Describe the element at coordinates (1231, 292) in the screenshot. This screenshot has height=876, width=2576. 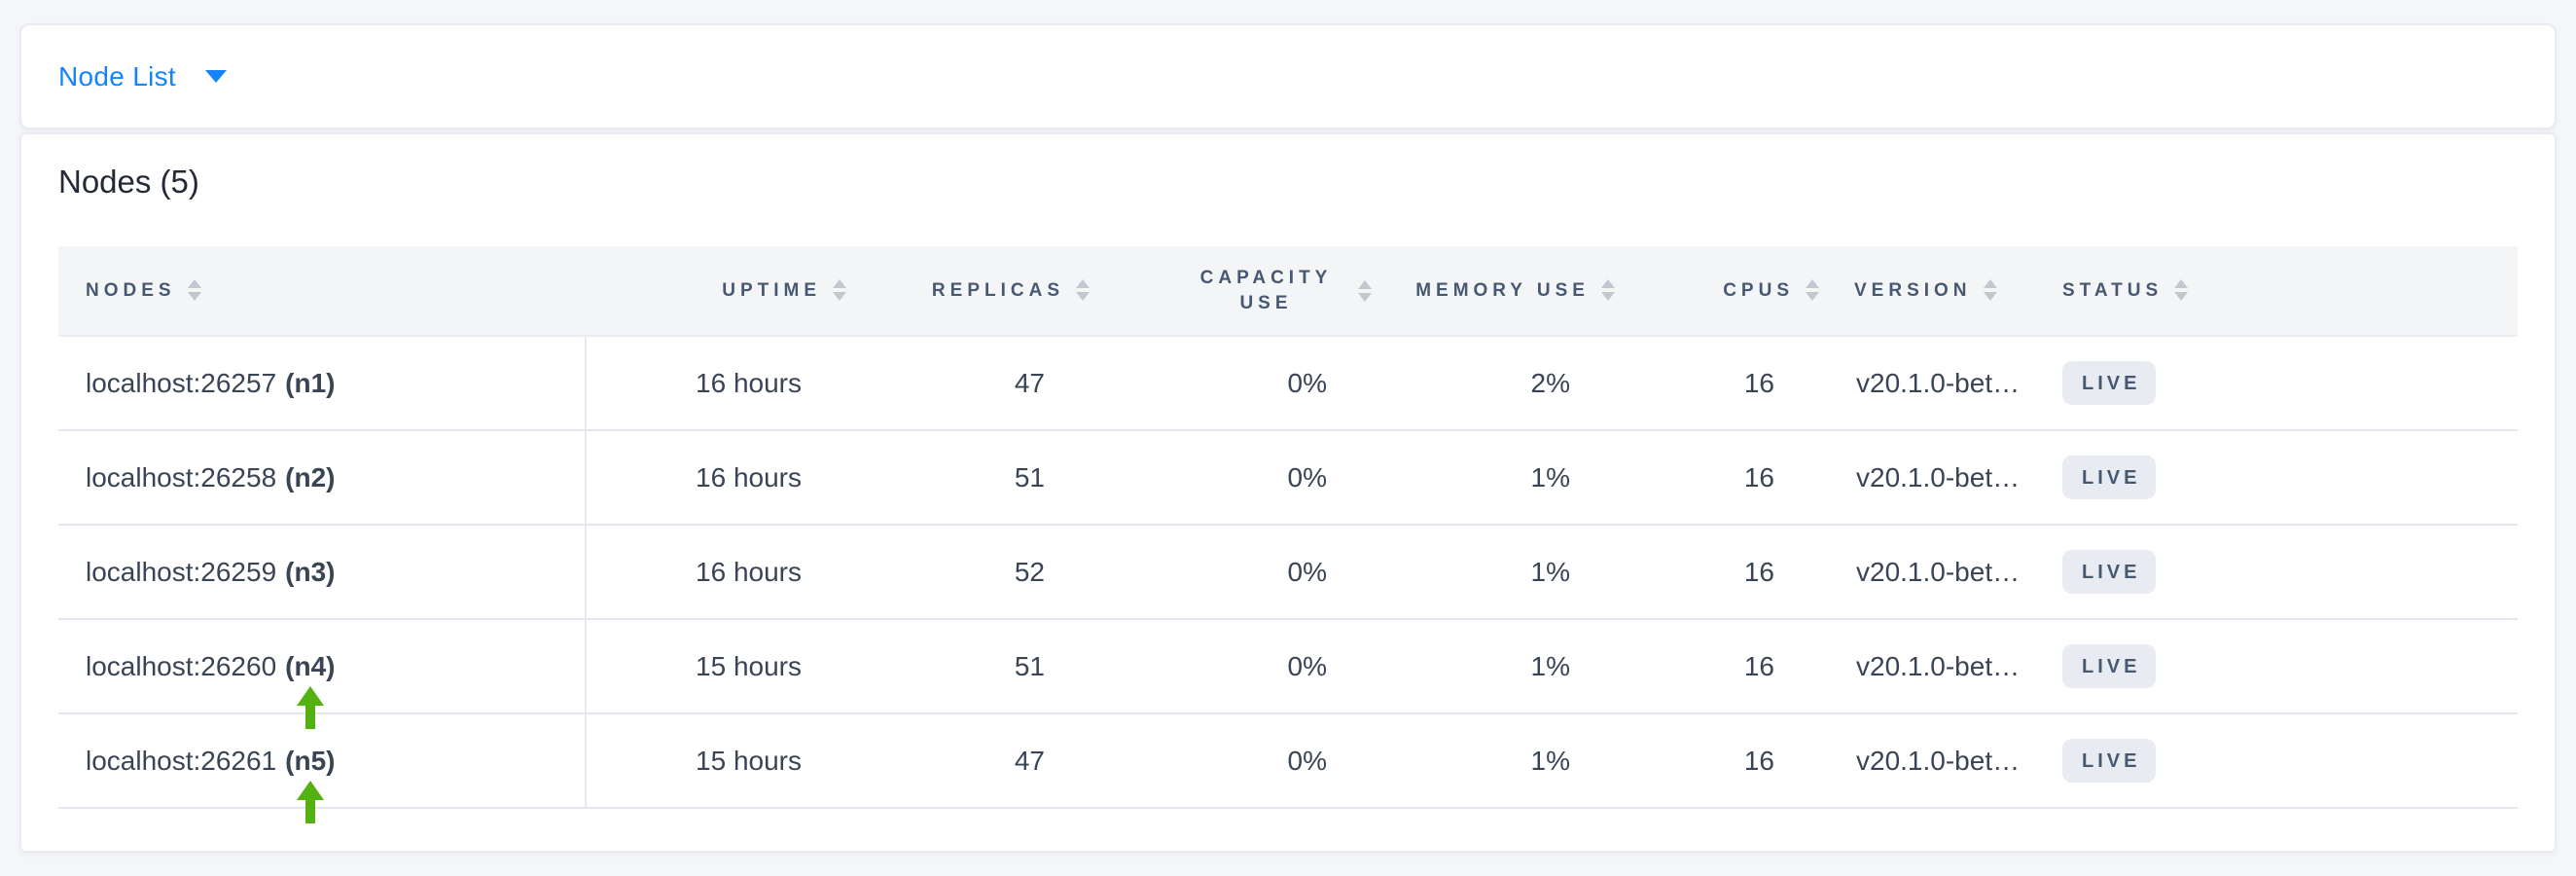
I see `column-header-capacity-use: CAPACITY USE` at that location.